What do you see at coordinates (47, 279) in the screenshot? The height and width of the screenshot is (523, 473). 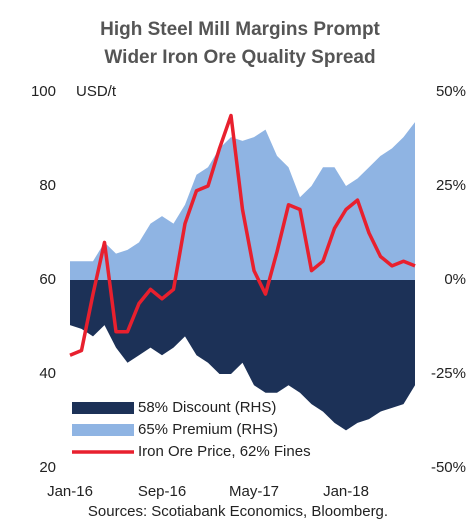 I see `y-tick-label: 60` at bounding box center [47, 279].